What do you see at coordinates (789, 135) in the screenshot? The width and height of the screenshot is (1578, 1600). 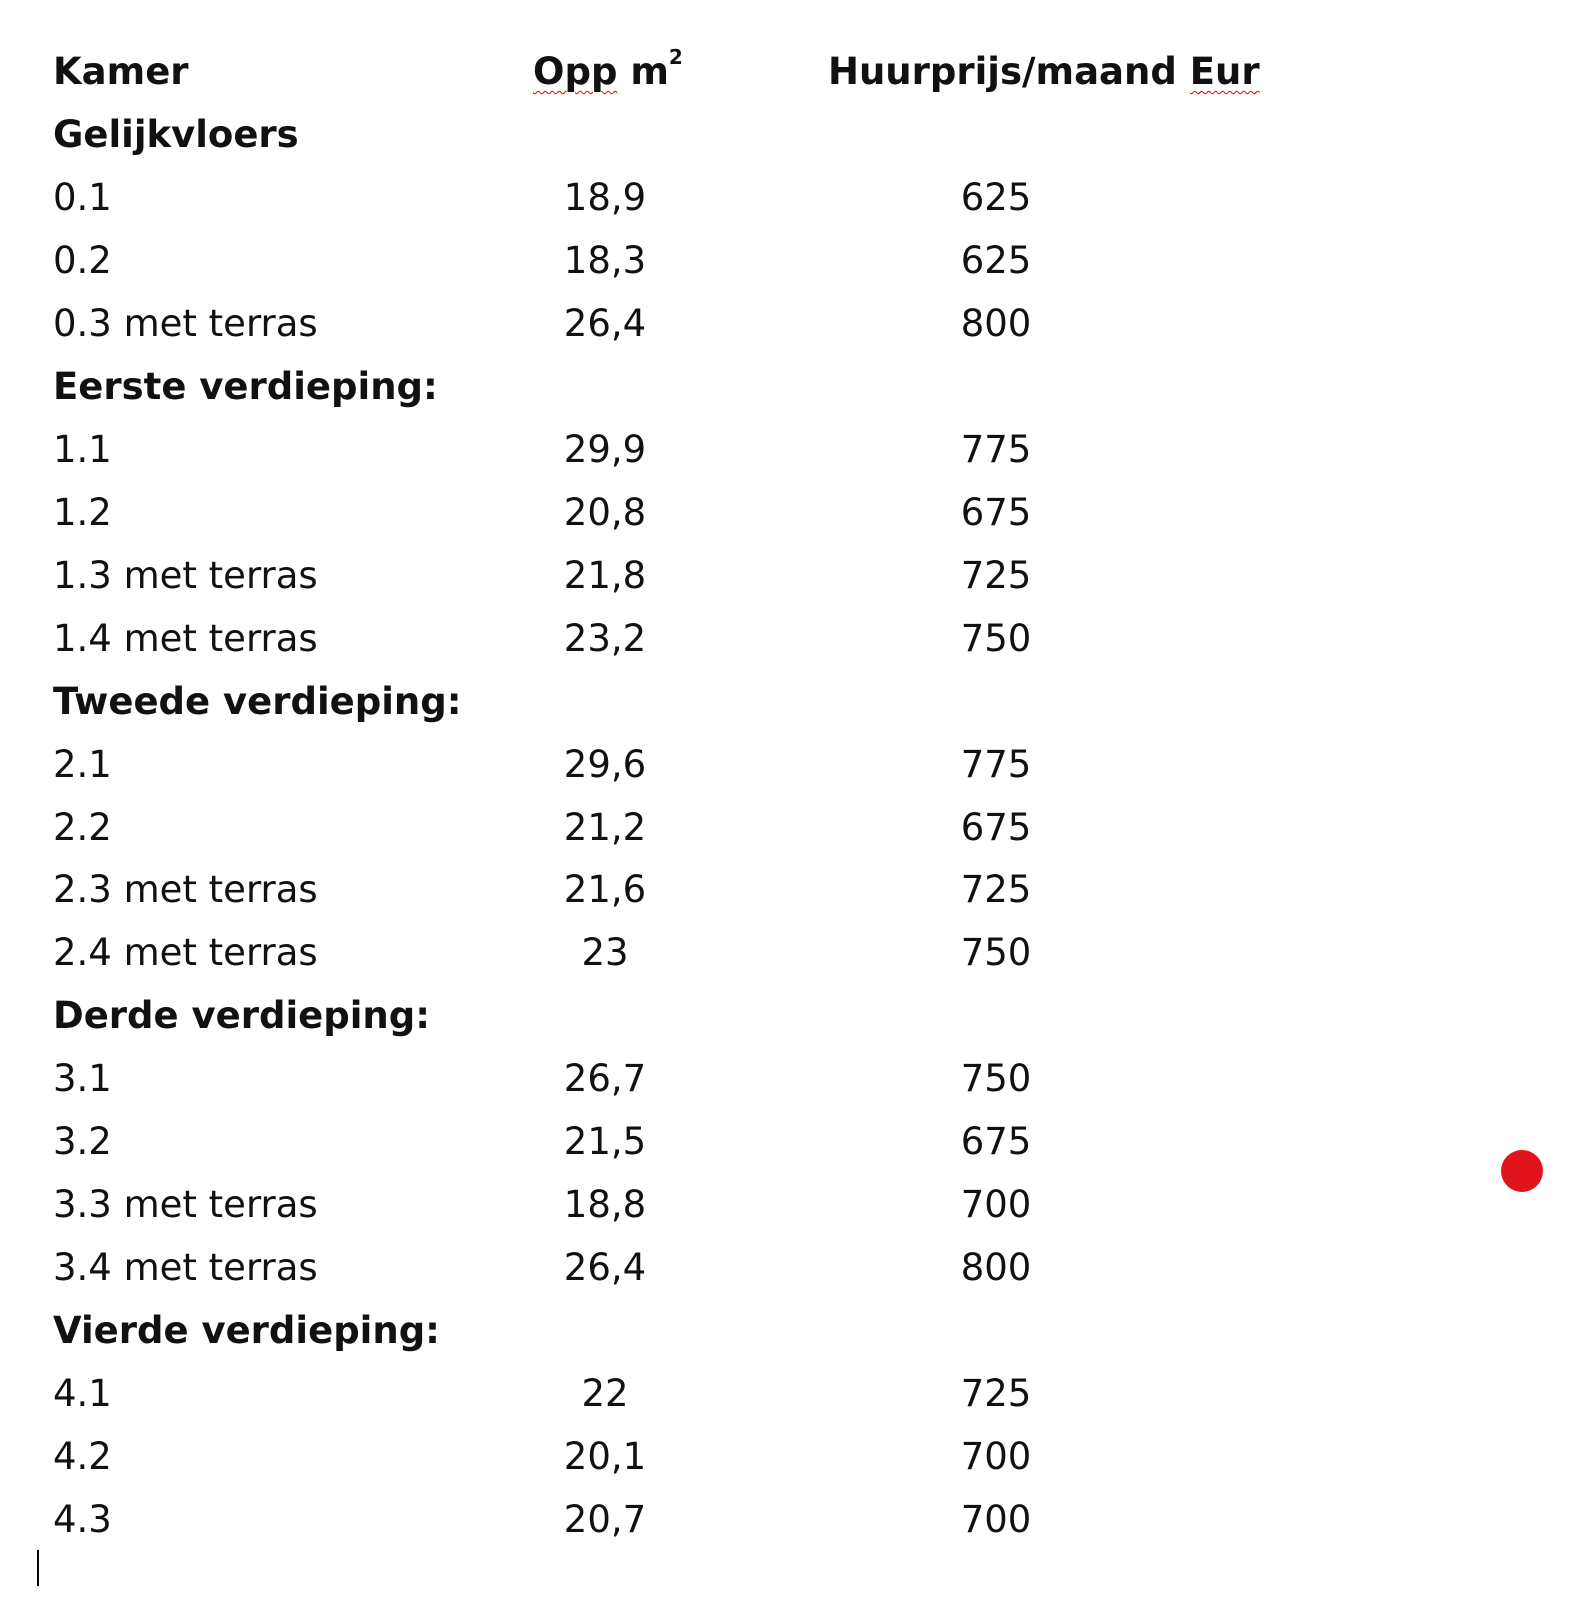 I see `section-heading: Gelijkvloers` at bounding box center [789, 135].